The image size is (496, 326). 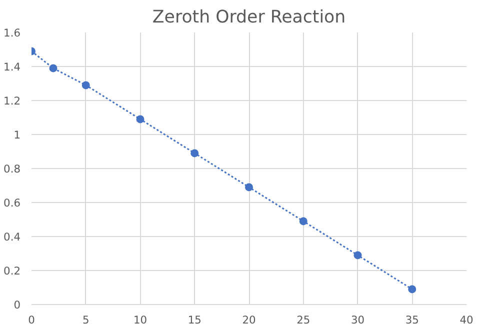 I want to click on y-tick-label: 1.6, so click(x=12, y=33).